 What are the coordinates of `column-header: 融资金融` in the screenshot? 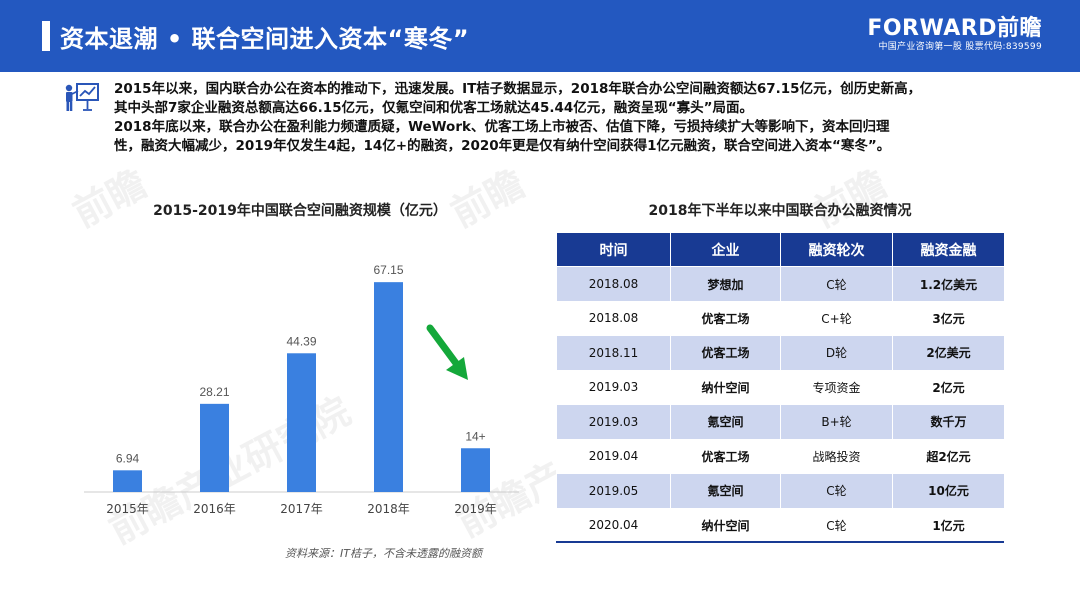 It's located at (948, 249).